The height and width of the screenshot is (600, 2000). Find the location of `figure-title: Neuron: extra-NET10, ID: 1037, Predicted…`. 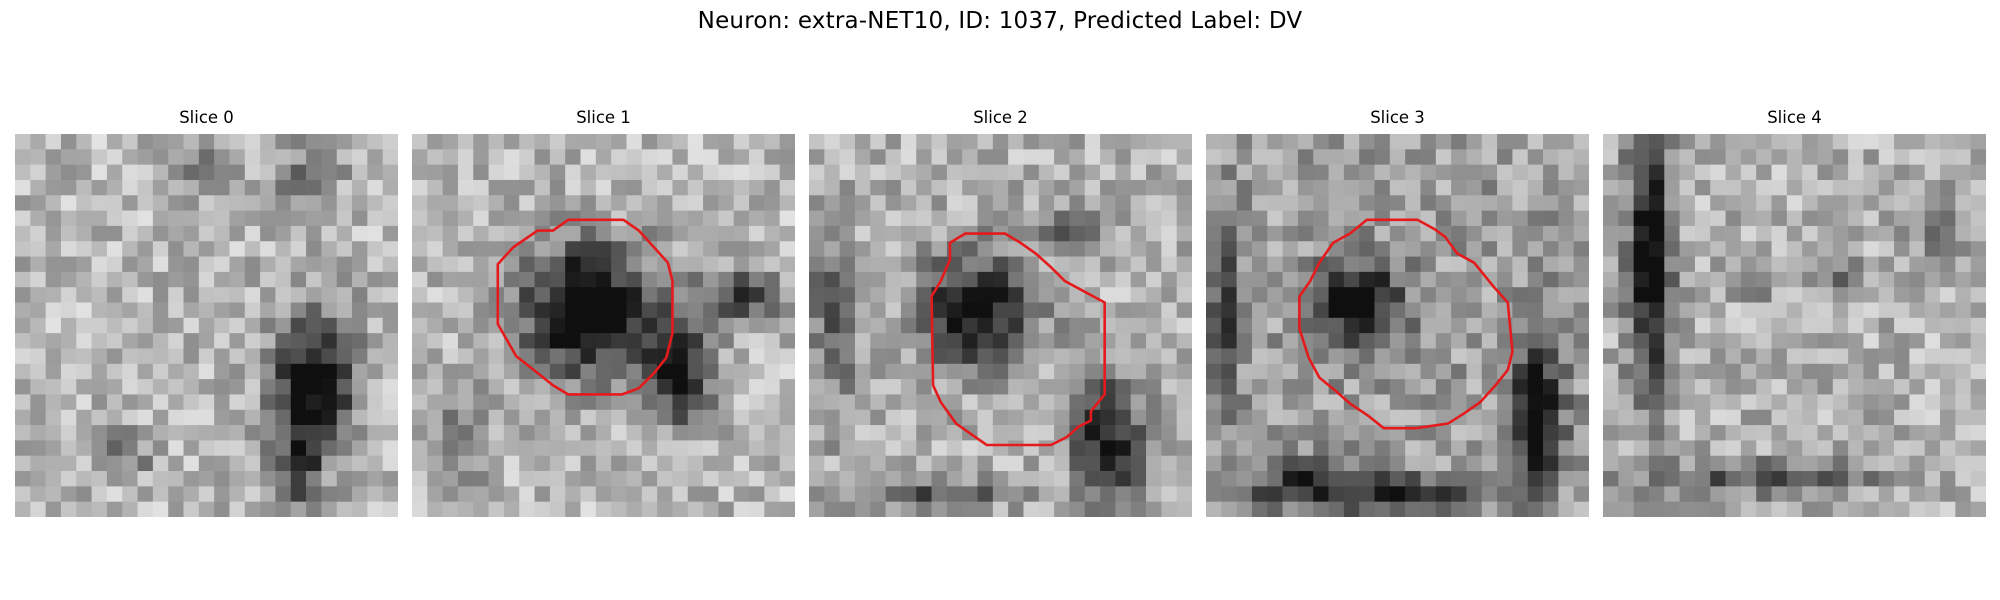

figure-title: Neuron: extra-NET10, ID: 1037, Predicted… is located at coordinates (1000, 21).